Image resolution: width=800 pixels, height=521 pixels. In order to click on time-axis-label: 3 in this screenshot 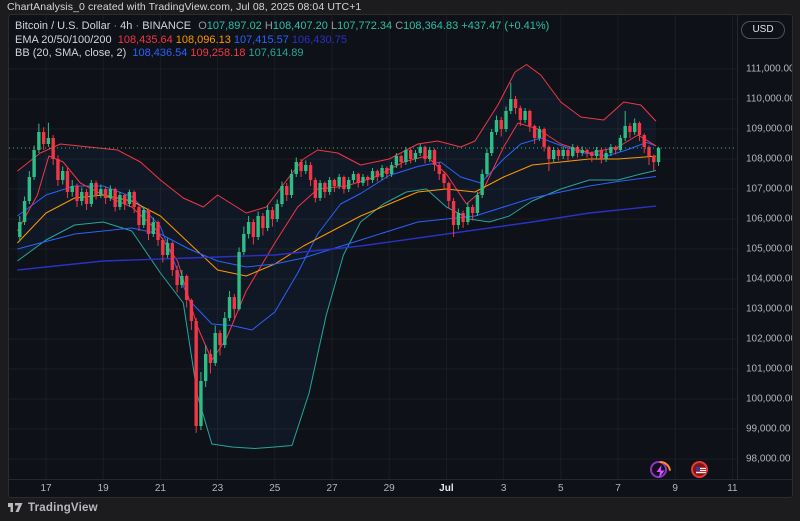, I will do `click(503, 488)`.